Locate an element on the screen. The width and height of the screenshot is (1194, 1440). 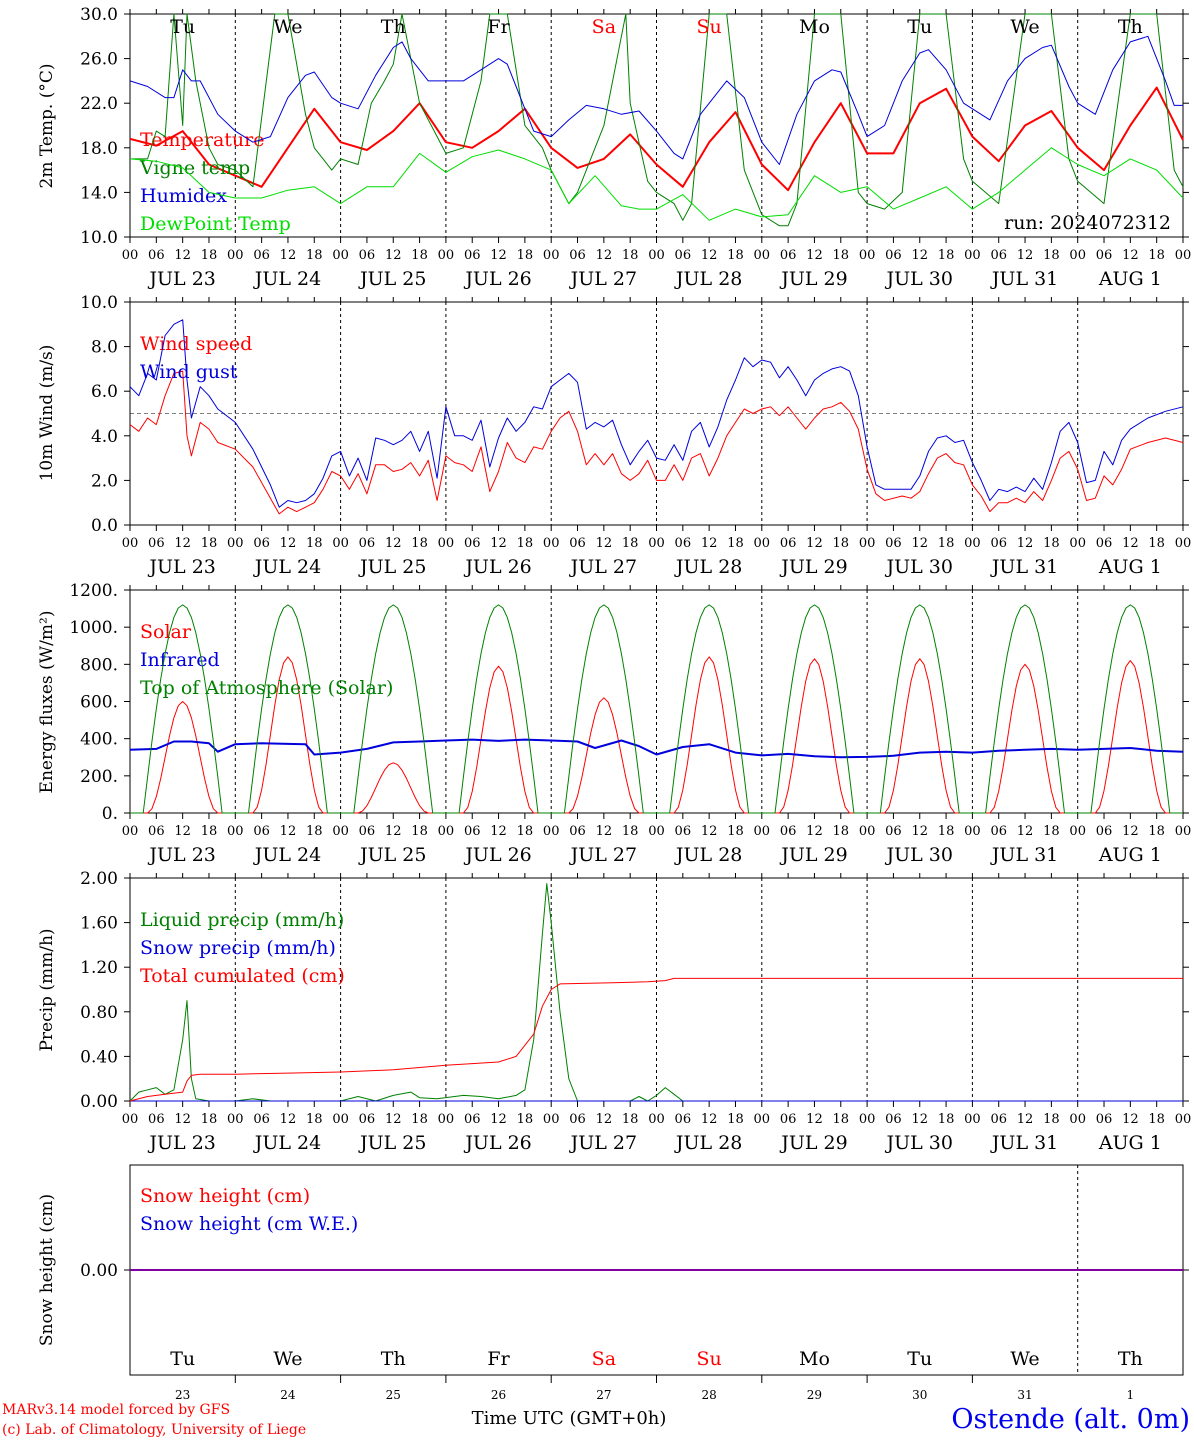
run-label: run: 2024072312 is located at coordinates (1087, 223).